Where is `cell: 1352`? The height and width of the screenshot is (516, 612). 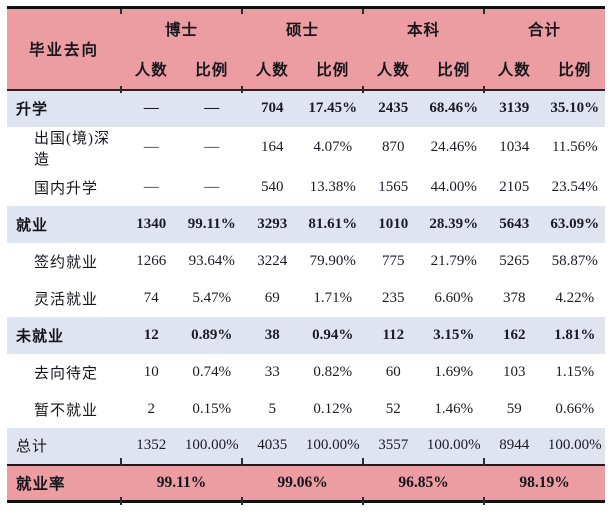 cell: 1352 is located at coordinates (151, 446).